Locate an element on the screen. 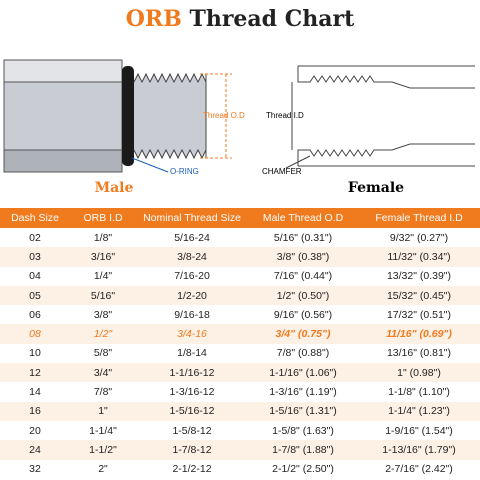 The width and height of the screenshot is (480, 480). table-cell: 17/32" (0.51") is located at coordinates (419, 314).